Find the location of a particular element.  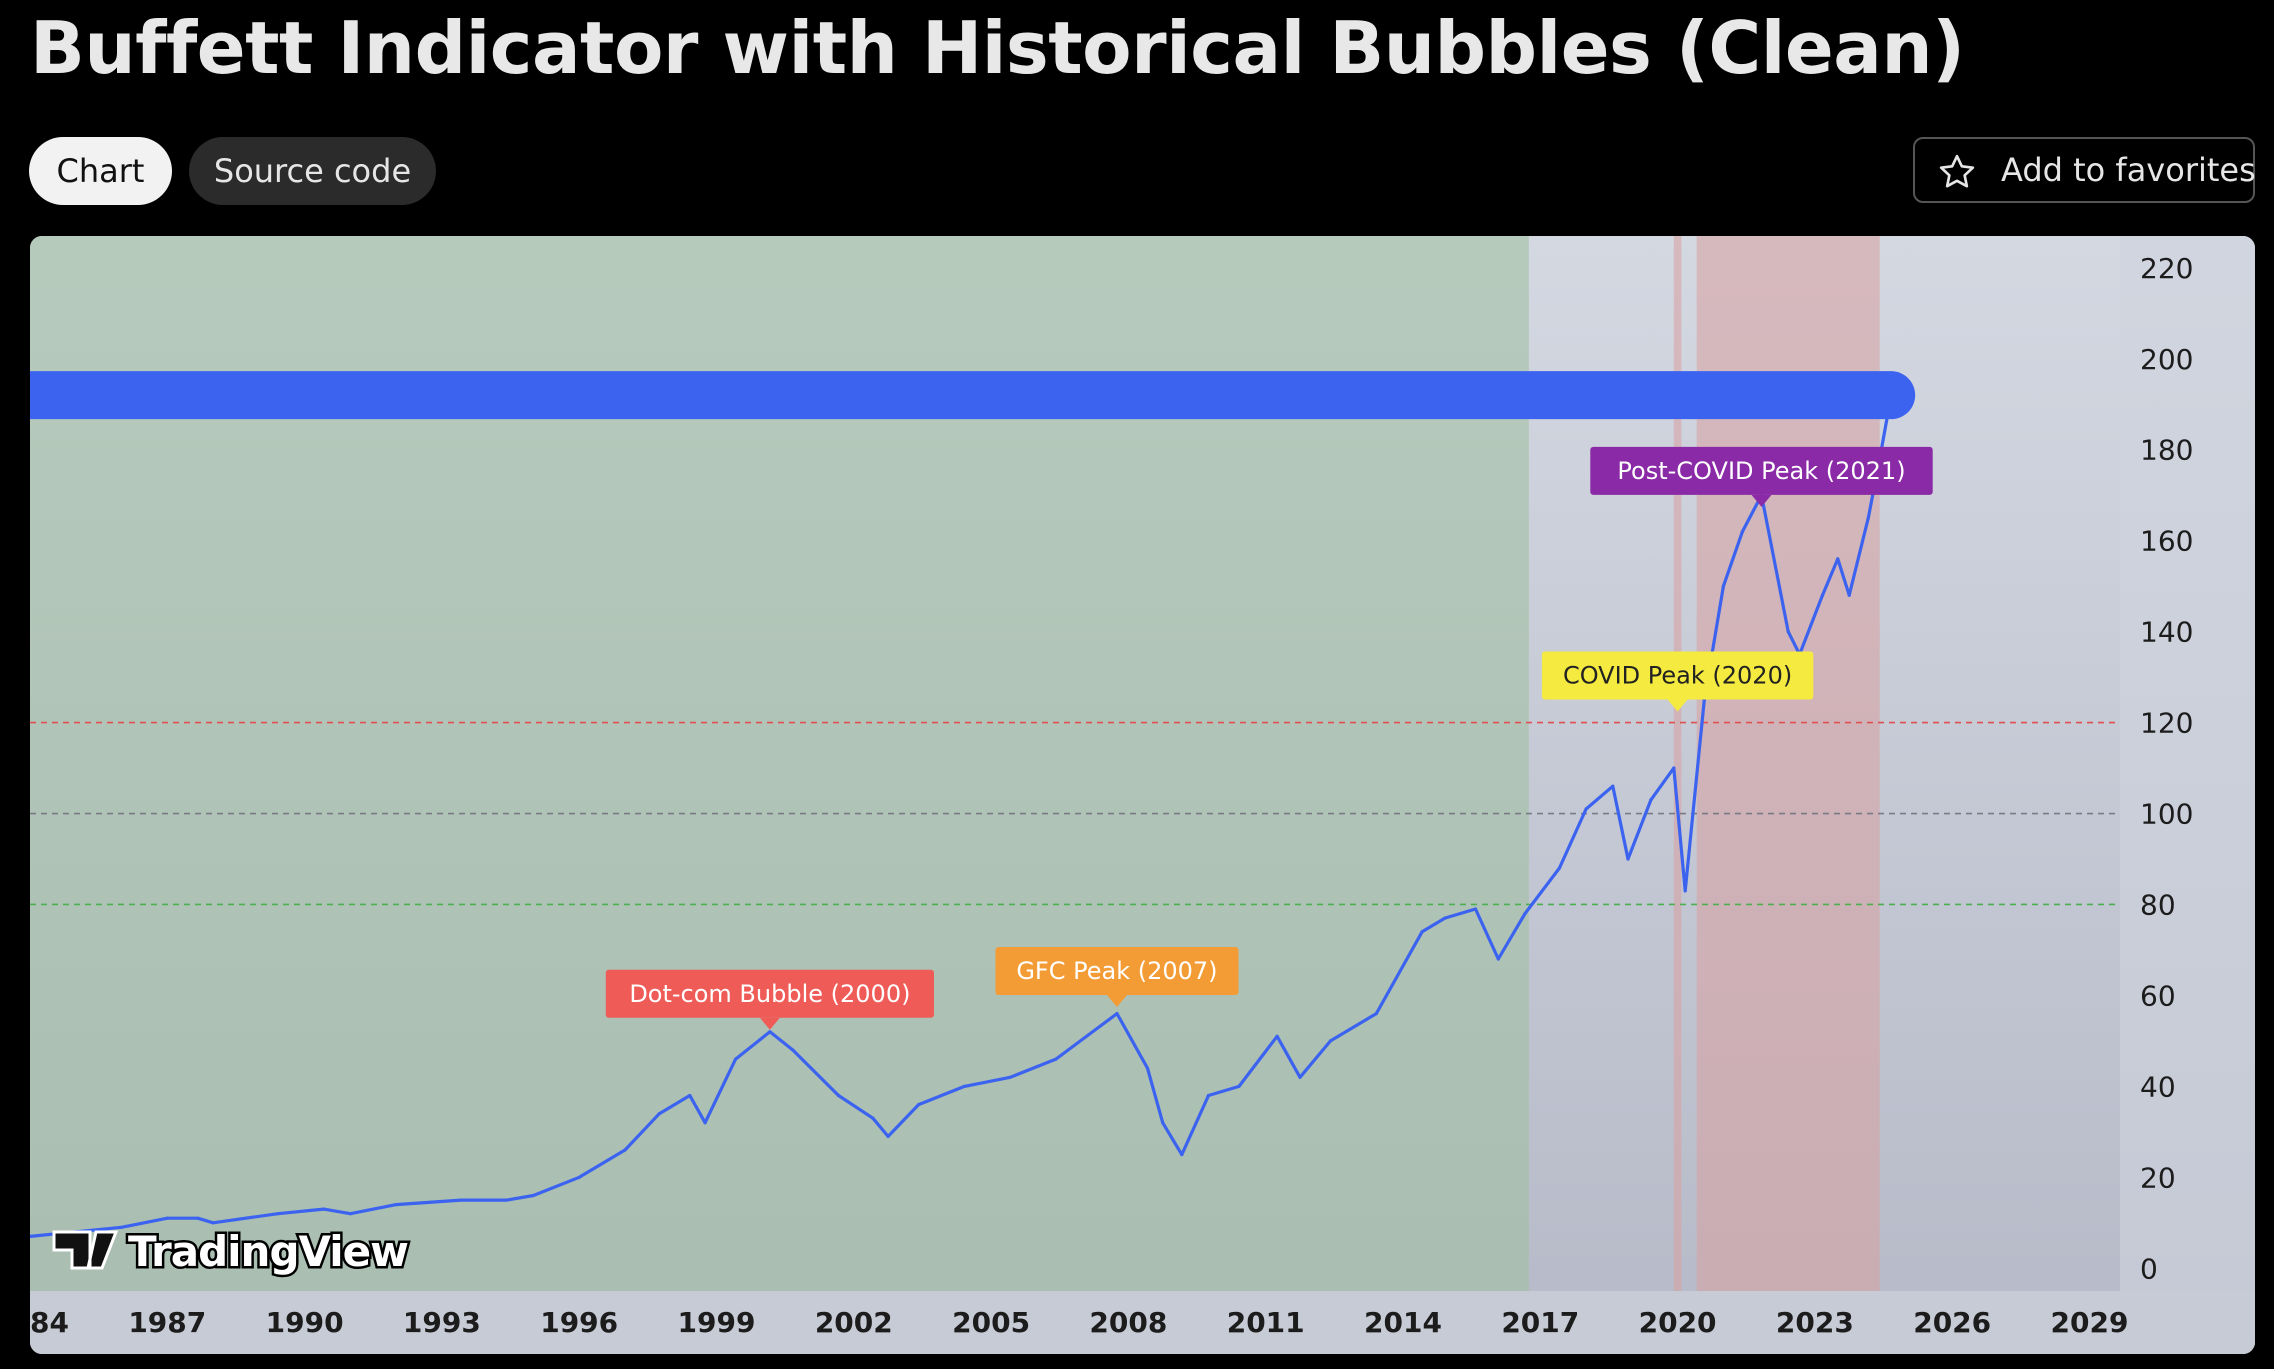

x-tick-label: 2029 is located at coordinates (2090, 1322).